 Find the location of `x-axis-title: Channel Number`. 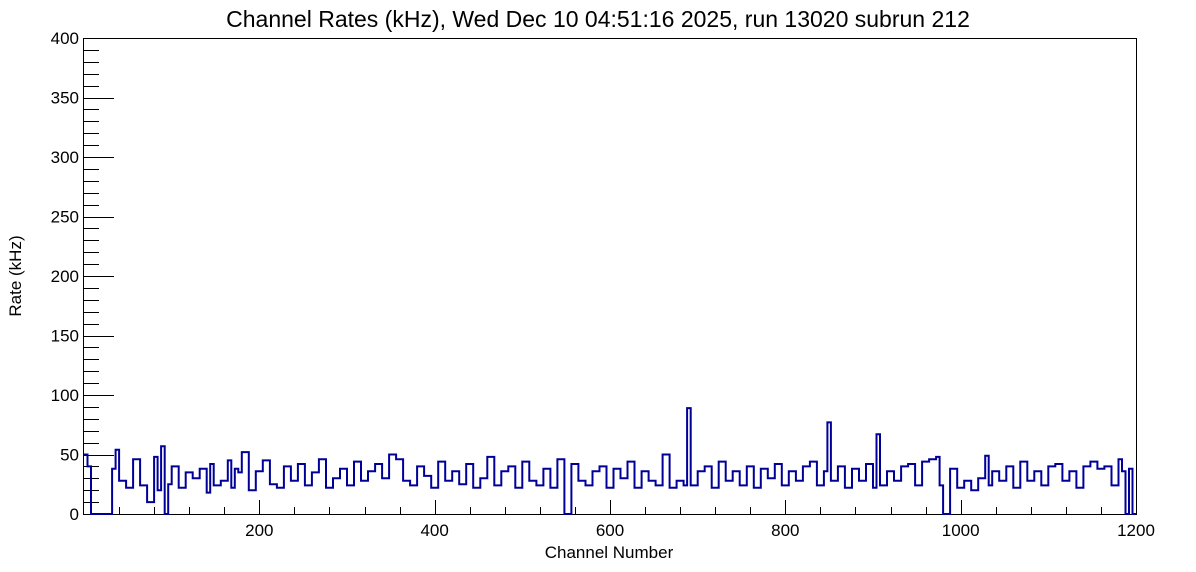

x-axis-title: Channel Number is located at coordinates (609, 552).